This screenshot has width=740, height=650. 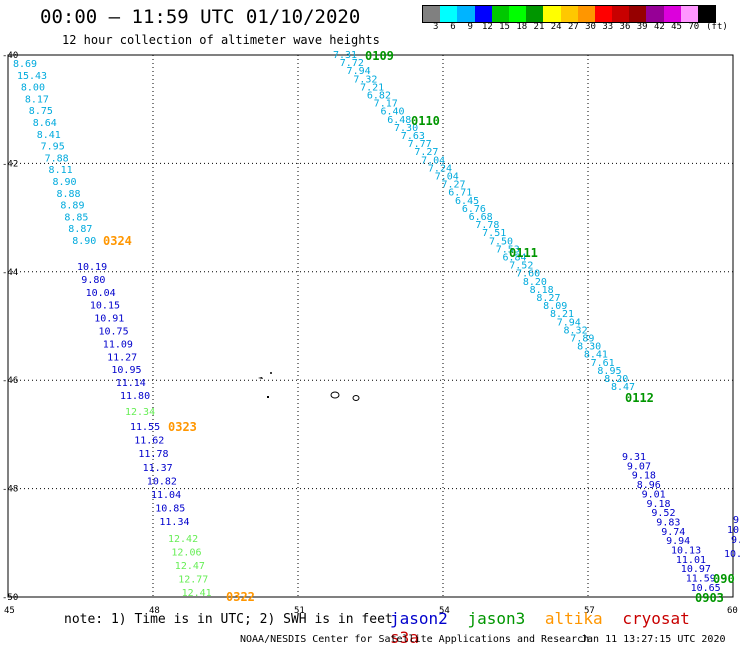 What do you see at coordinates (49, 135) in the screenshot?
I see `swh-value: 8.41` at bounding box center [49, 135].